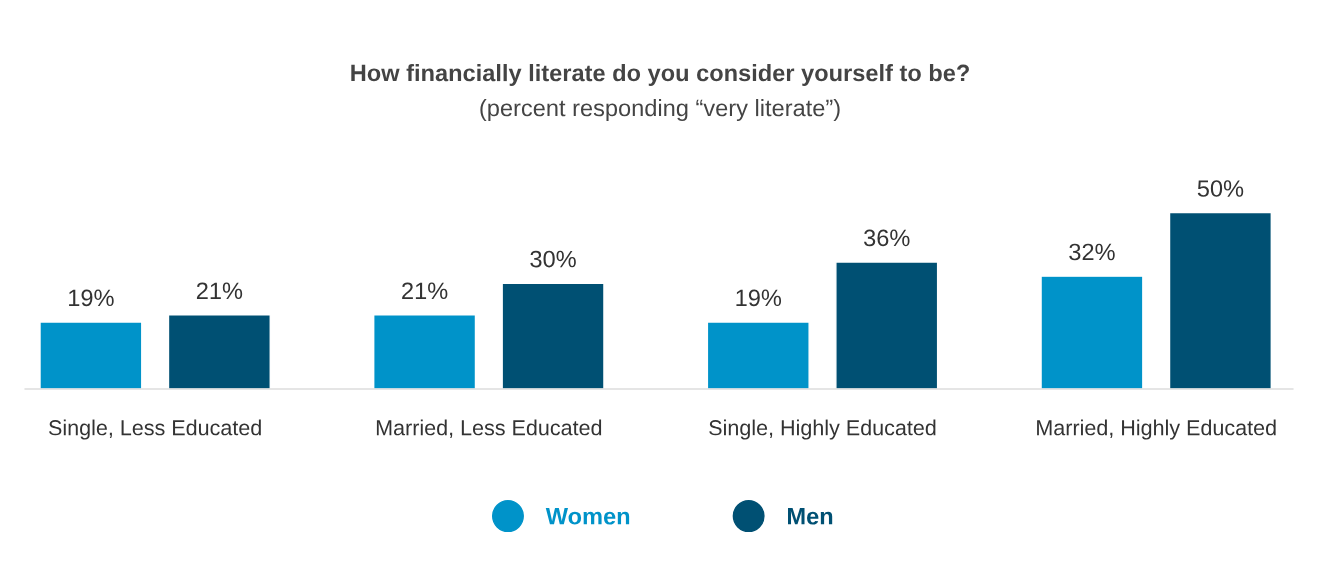 Image resolution: width=1320 pixels, height=575 pixels. What do you see at coordinates (1092, 252) in the screenshot?
I see `data-label: 32%` at bounding box center [1092, 252].